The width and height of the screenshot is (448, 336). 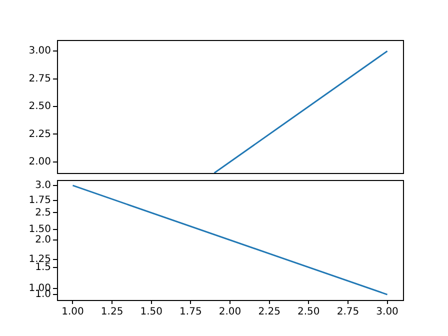 I want to click on x-tick-label: 1.00, so click(x=73, y=312).